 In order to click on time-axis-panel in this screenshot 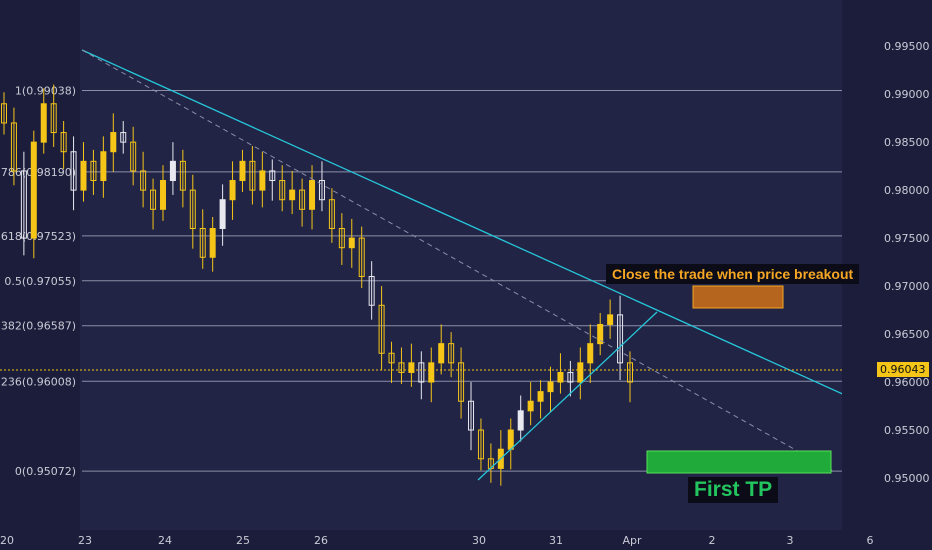, I will do `click(466, 540)`.